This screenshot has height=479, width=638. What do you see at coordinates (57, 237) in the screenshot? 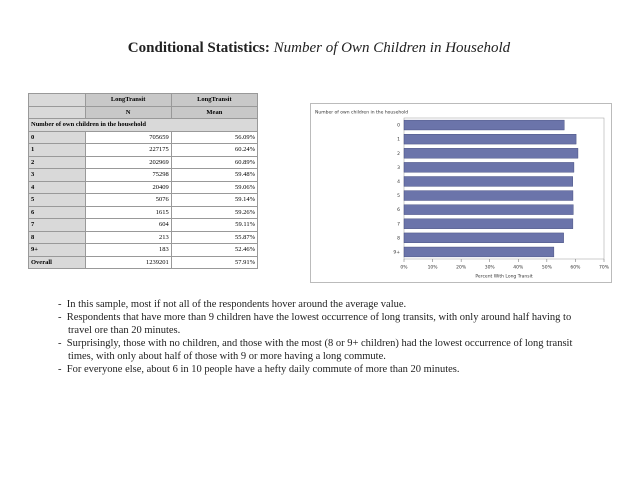
I see `row-label: 8` at bounding box center [57, 237].